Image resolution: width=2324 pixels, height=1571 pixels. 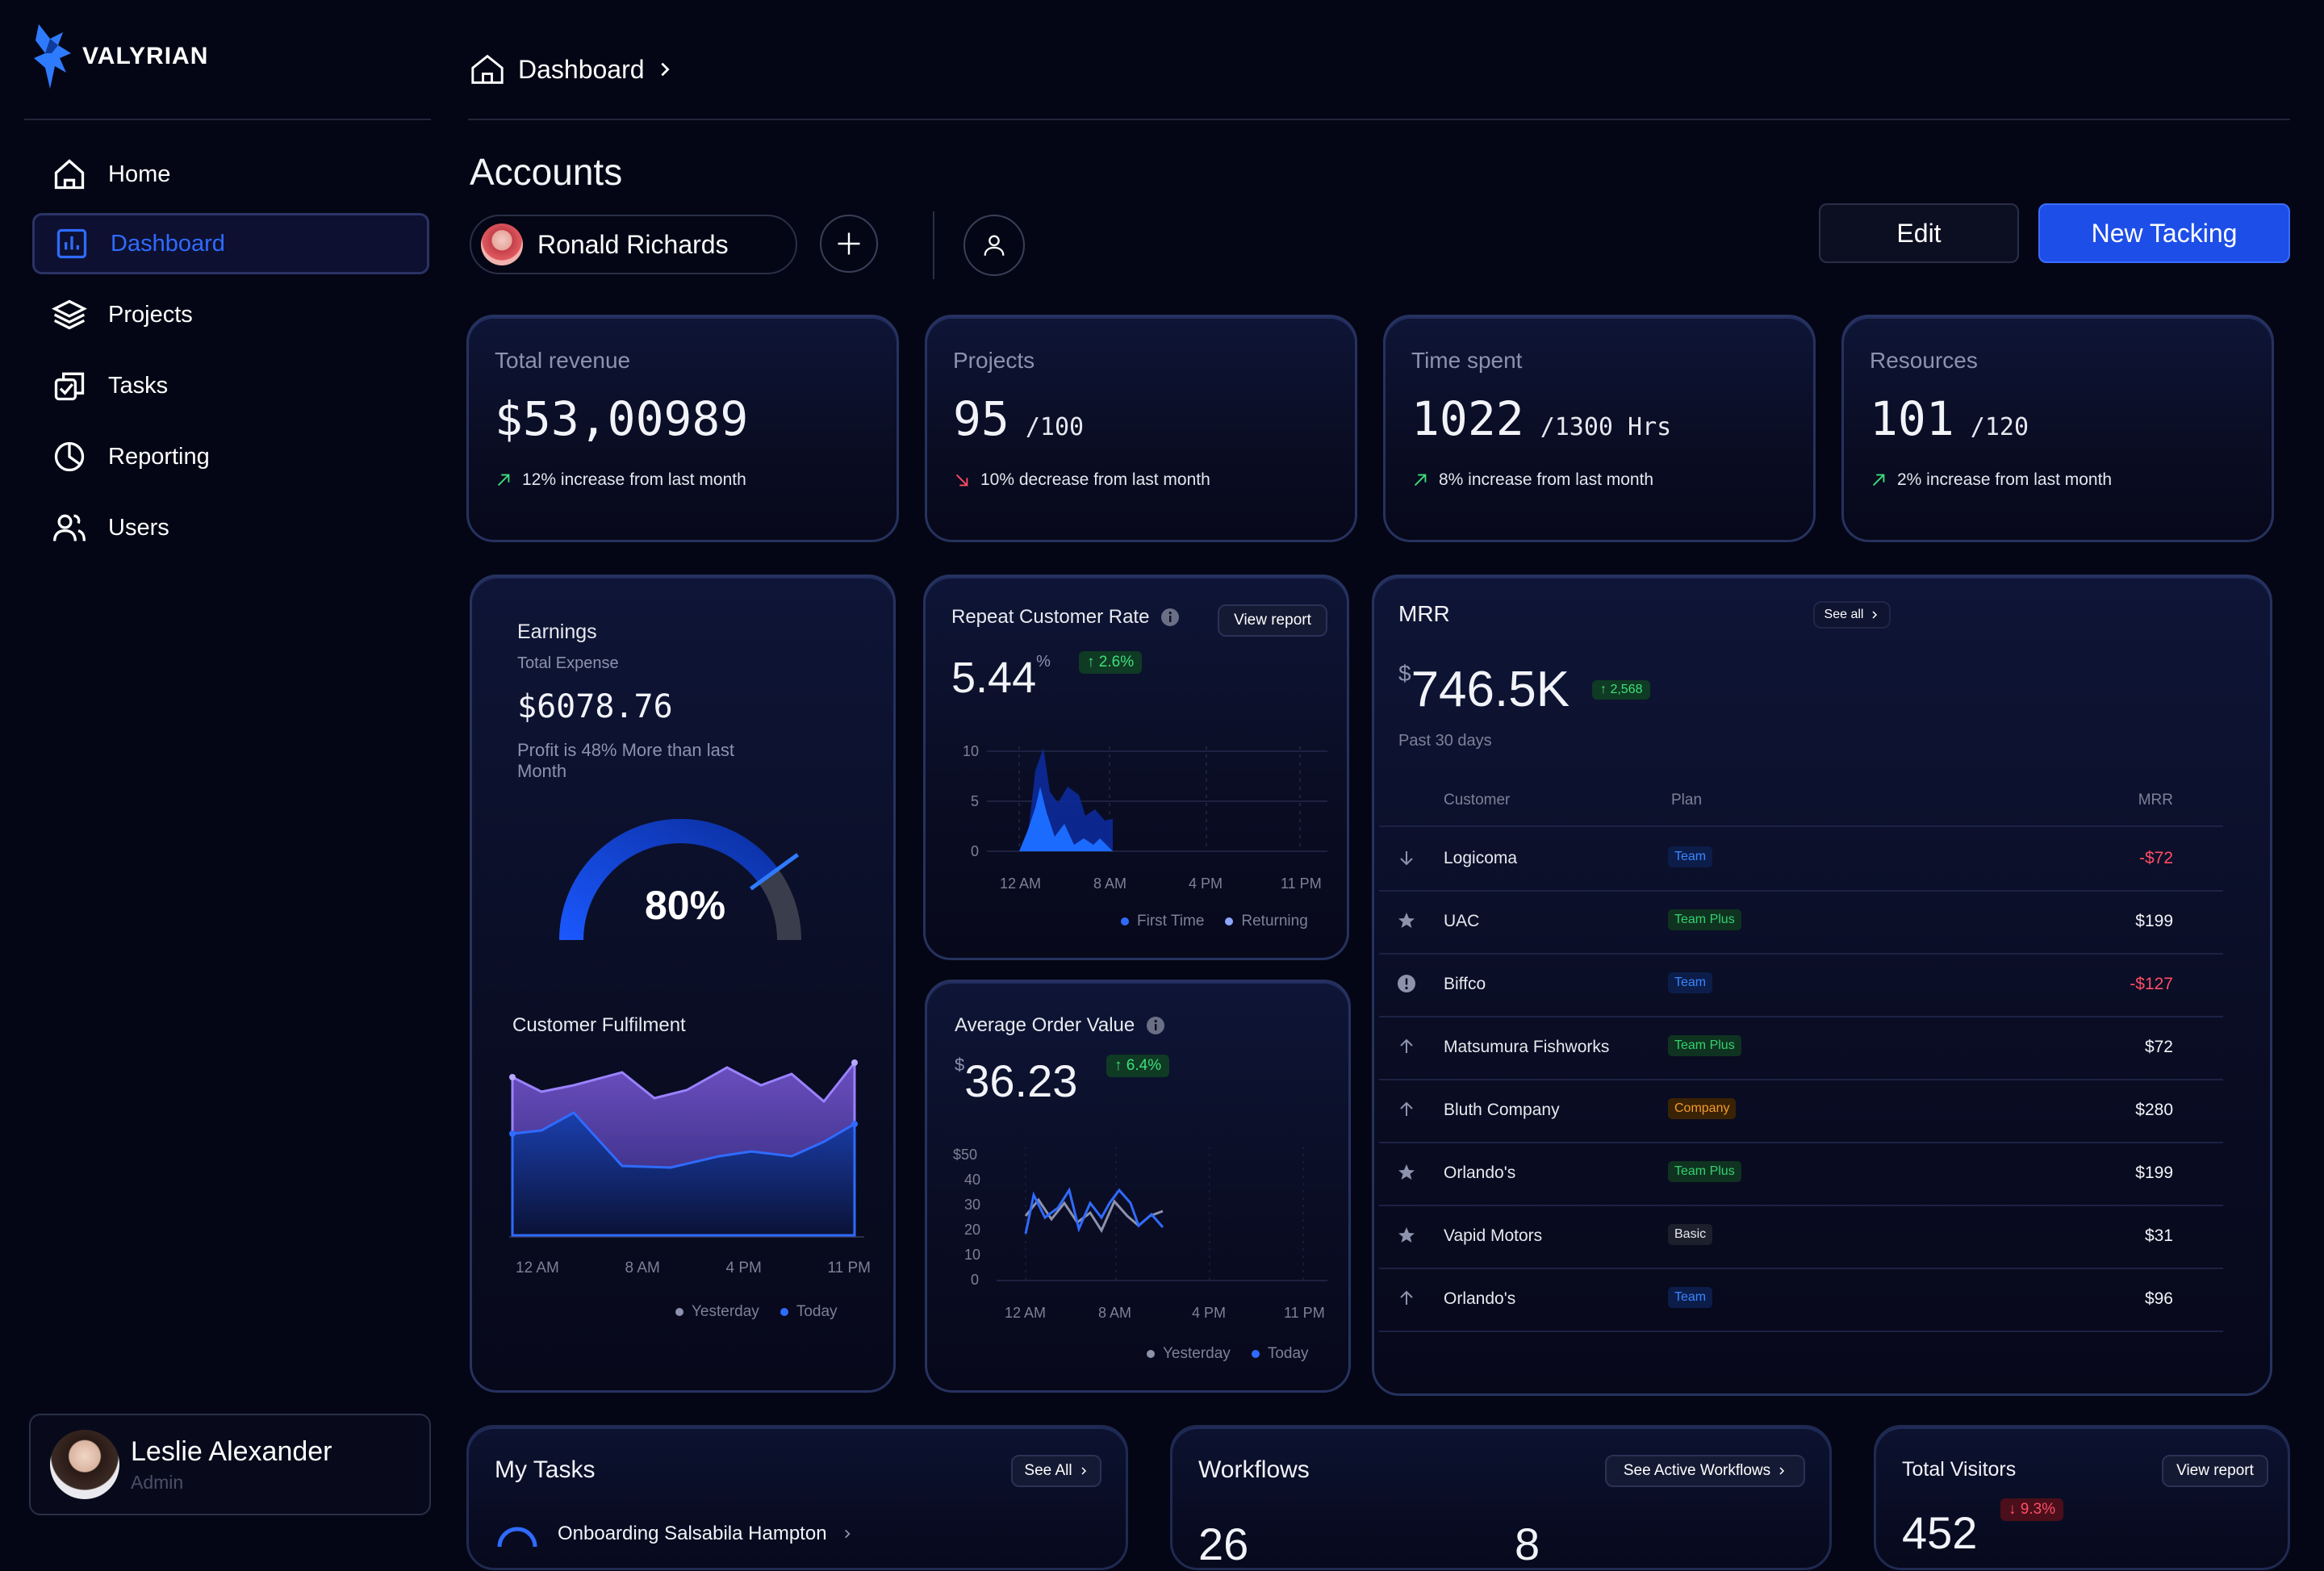 I want to click on user-account-button, so click(x=994, y=246).